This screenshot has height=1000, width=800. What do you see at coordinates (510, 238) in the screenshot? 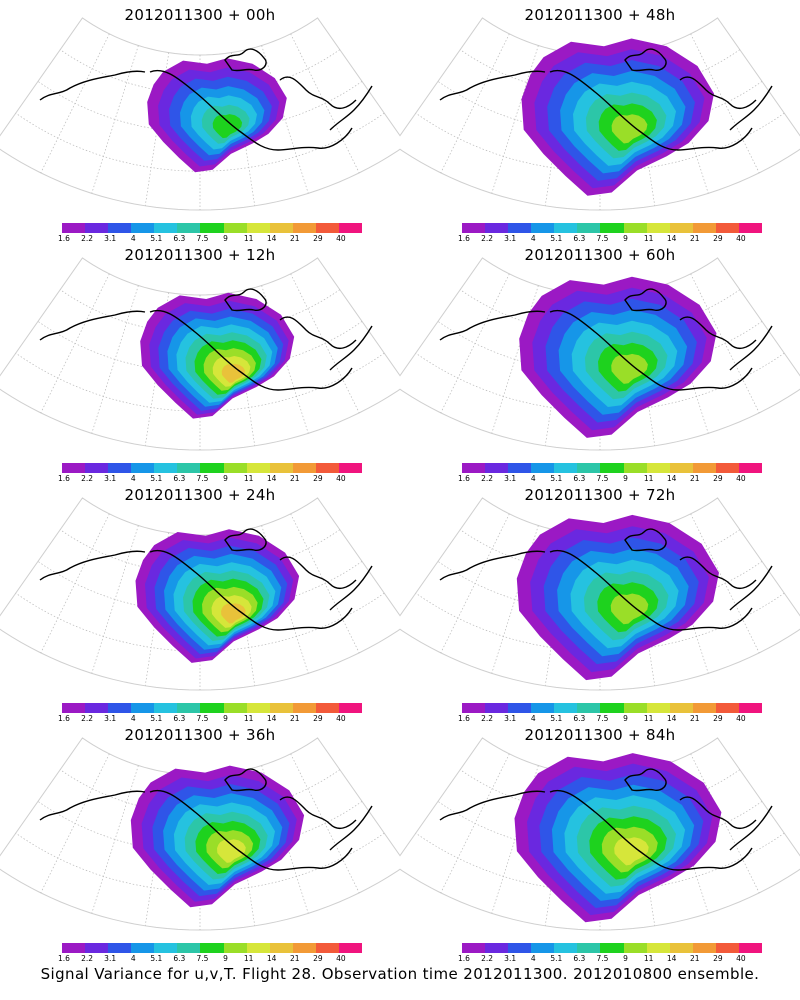
I see `colorbar-tick-label: 3.1` at bounding box center [510, 238].